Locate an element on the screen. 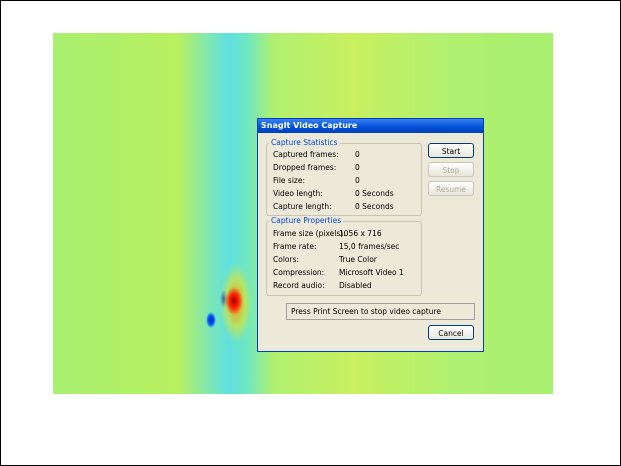 This screenshot has width=621, height=466. resume-button: Resume is located at coordinates (451, 188).